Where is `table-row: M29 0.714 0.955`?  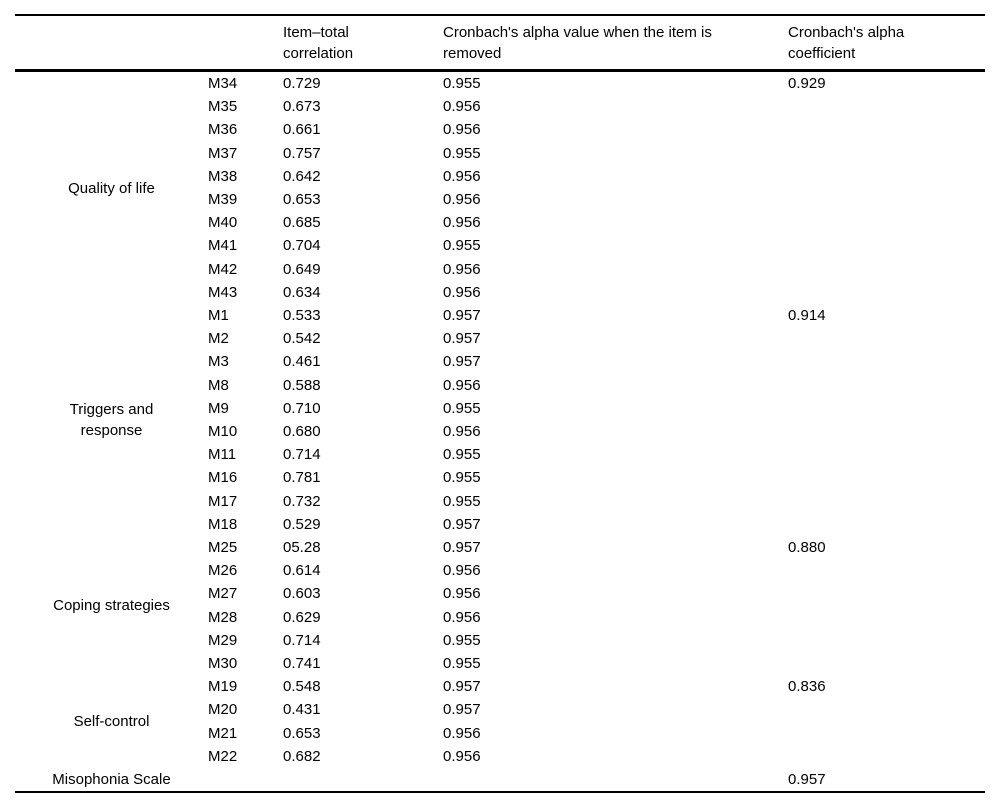
table-row: M29 0.714 0.955 is located at coordinates (500, 640).